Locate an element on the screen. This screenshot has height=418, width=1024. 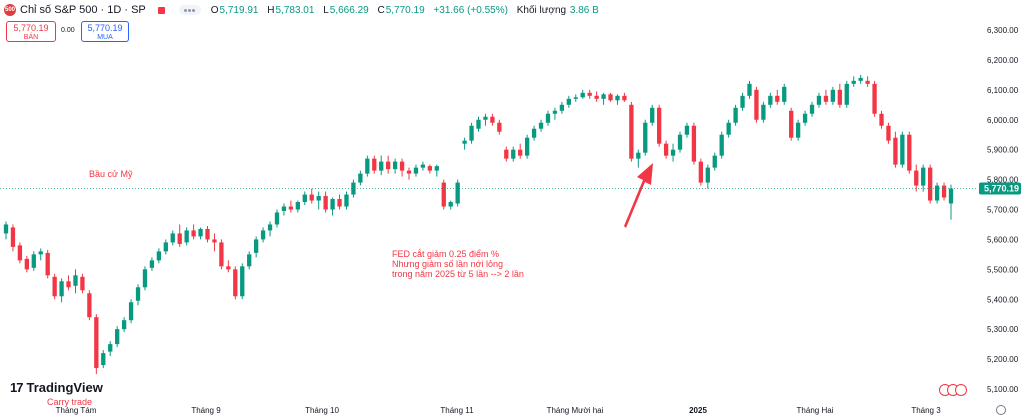
annotation-fed-line3: trong năm 2025 từ 5 lần --> 2 lần is located at coordinates (458, 274).